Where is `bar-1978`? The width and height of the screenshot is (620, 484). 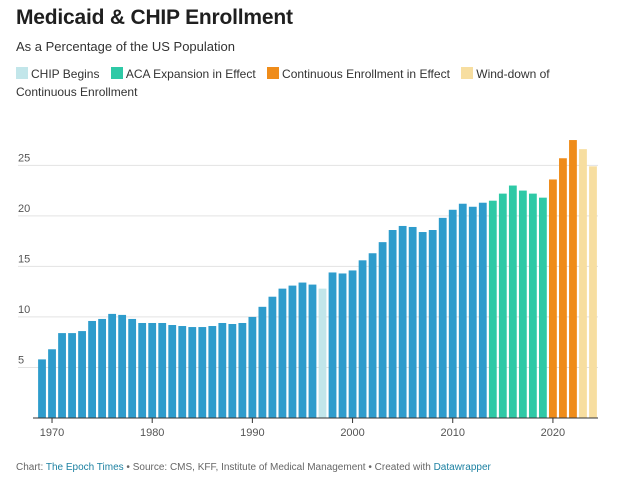 bar-1978 is located at coordinates (132, 368).